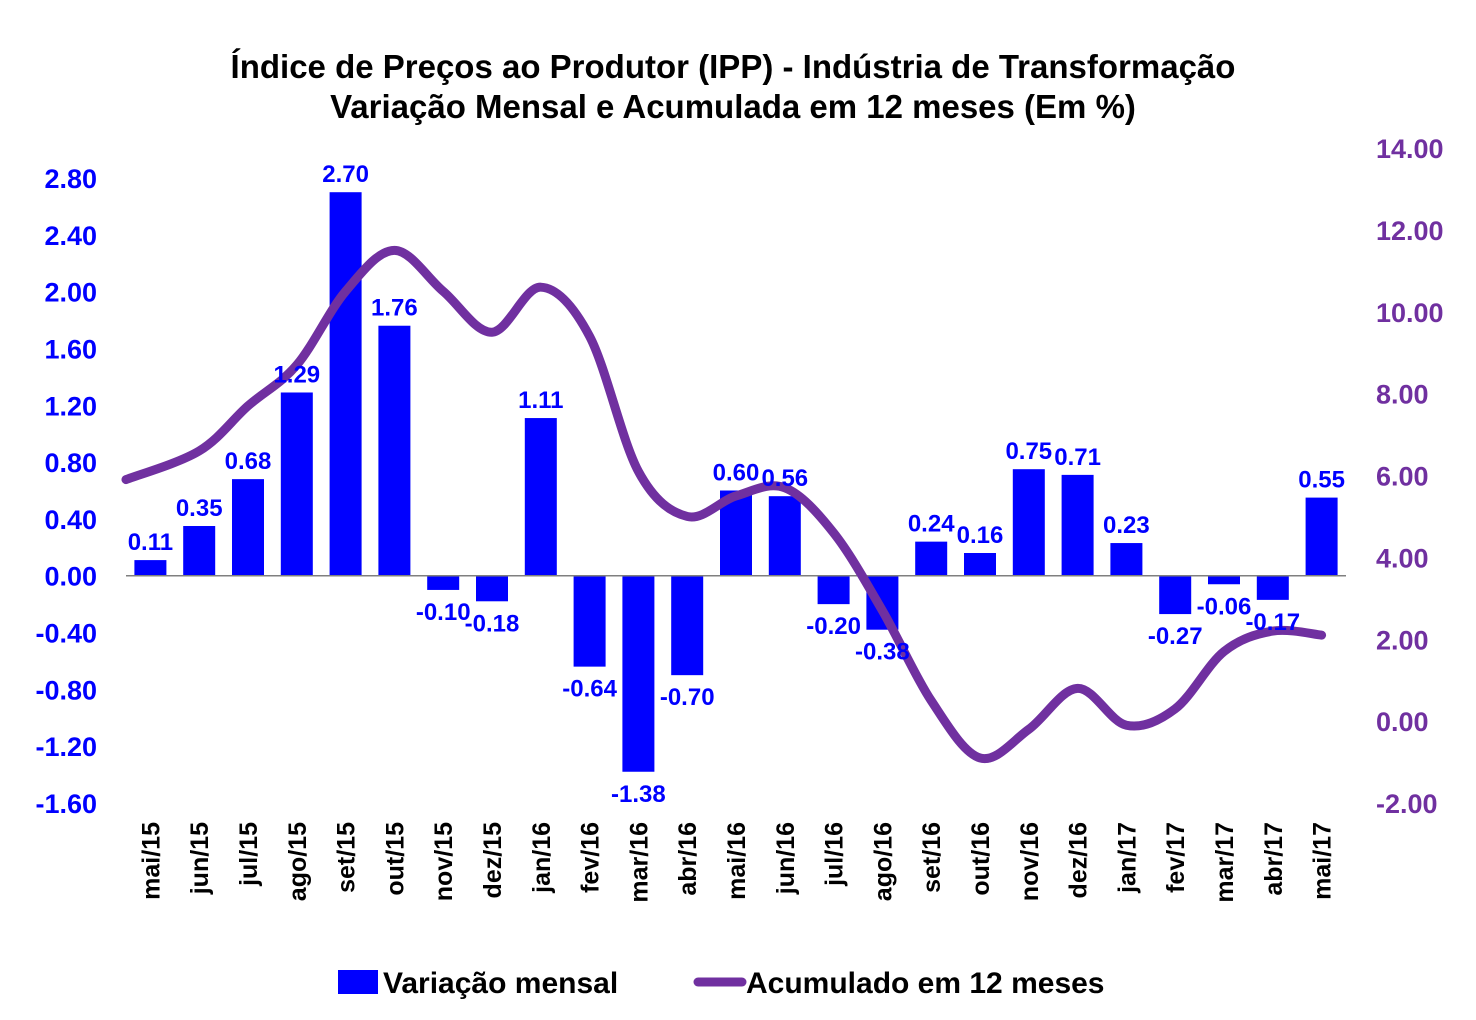  I want to click on bar-set/16, so click(931, 558).